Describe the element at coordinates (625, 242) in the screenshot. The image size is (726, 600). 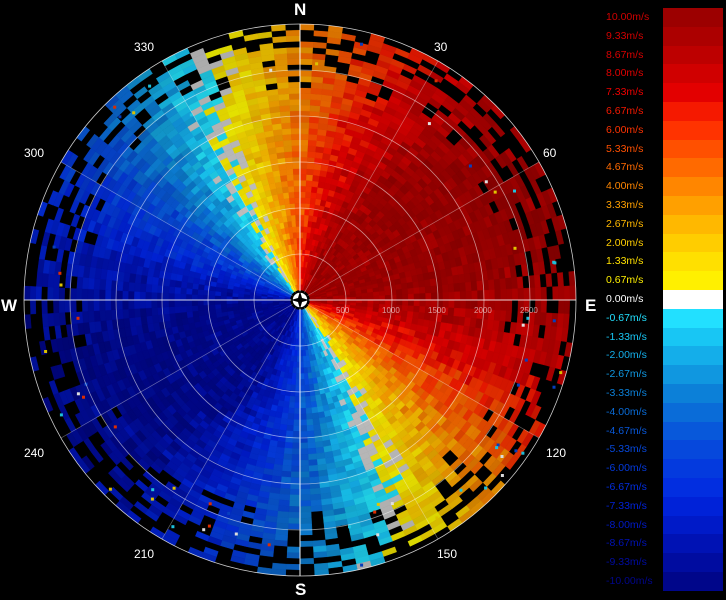
I see `legend-label: 2.00m/s` at that location.